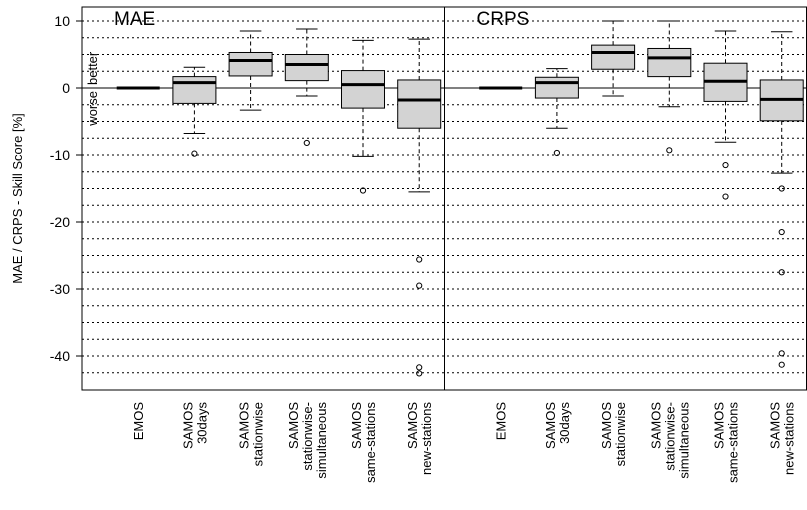  What do you see at coordinates (503, 19) in the screenshot?
I see `panel-title-crps: CRPS` at bounding box center [503, 19].